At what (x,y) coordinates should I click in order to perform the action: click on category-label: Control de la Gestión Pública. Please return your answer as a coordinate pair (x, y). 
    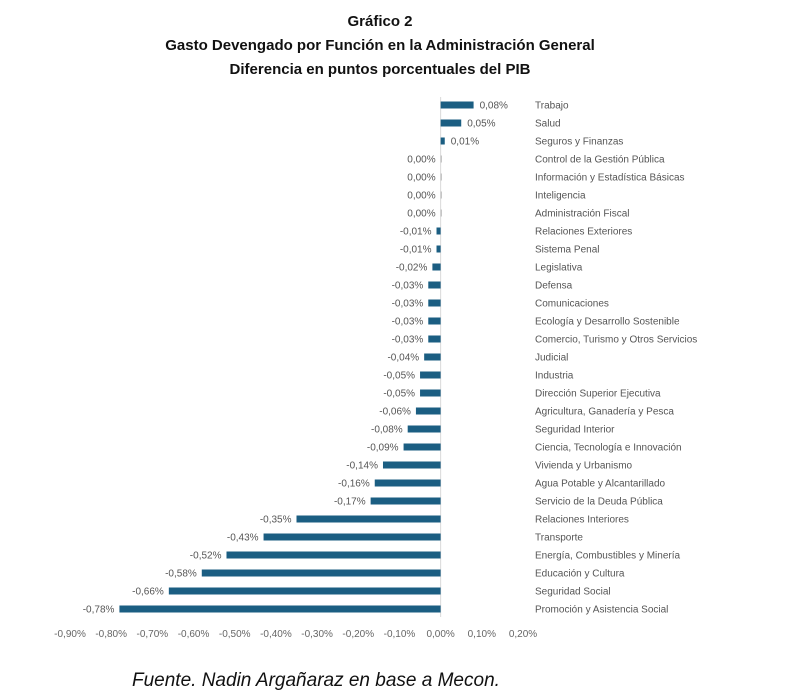
    Looking at the image, I should click on (600, 160).